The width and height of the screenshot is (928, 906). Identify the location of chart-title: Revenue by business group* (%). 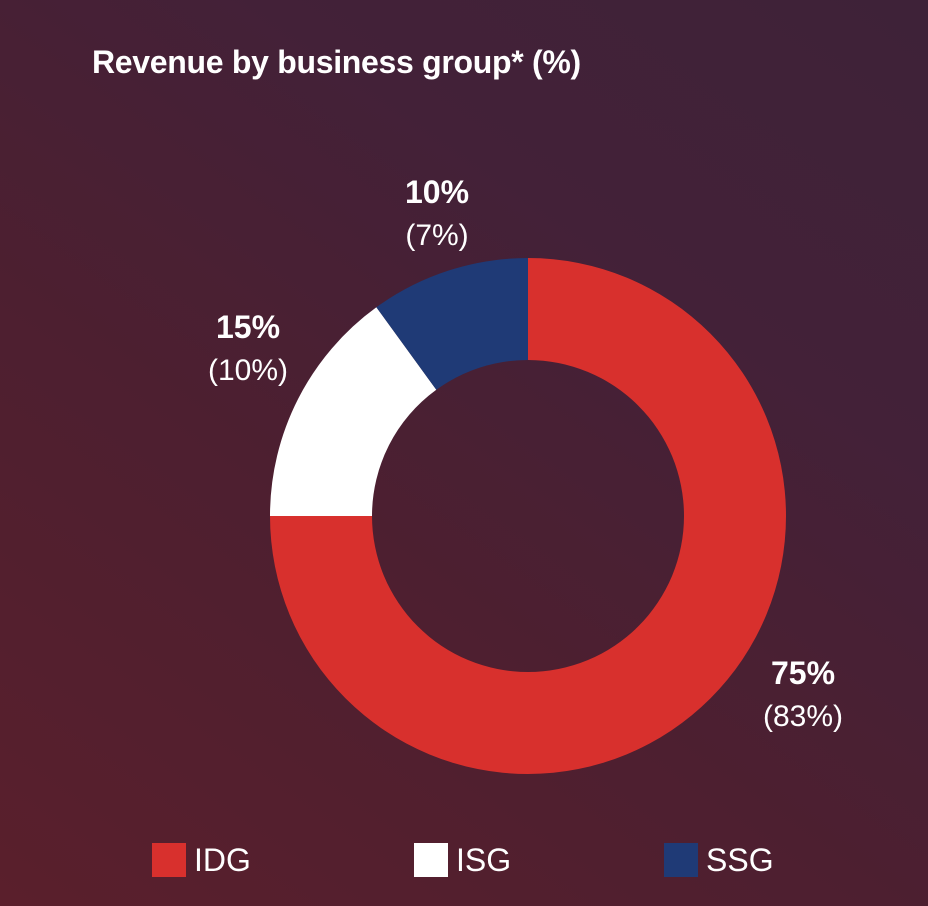
(336, 62).